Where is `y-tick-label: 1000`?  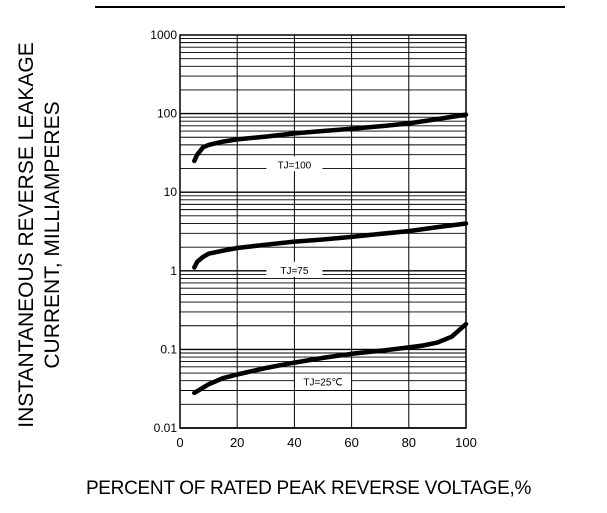 y-tick-label: 1000 is located at coordinates (163, 35).